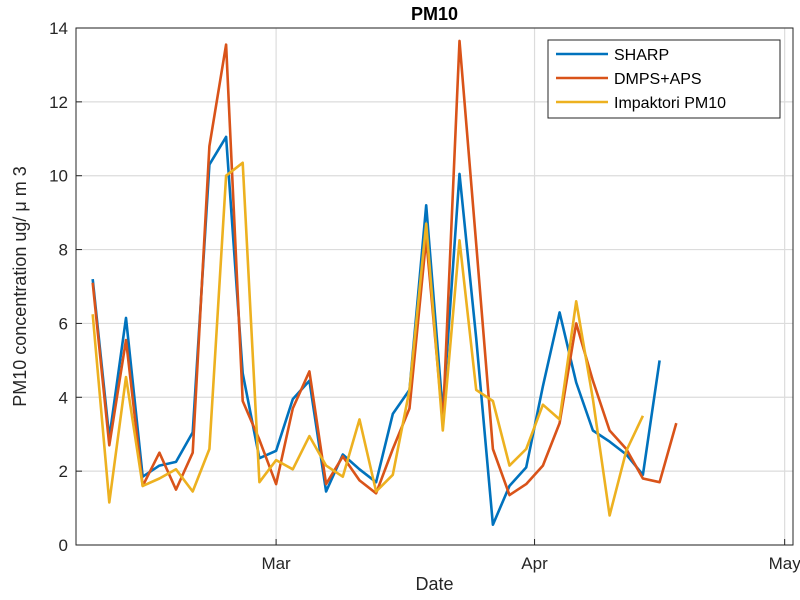  What do you see at coordinates (63, 471) in the screenshot?
I see `y-tick-label: 2` at bounding box center [63, 471].